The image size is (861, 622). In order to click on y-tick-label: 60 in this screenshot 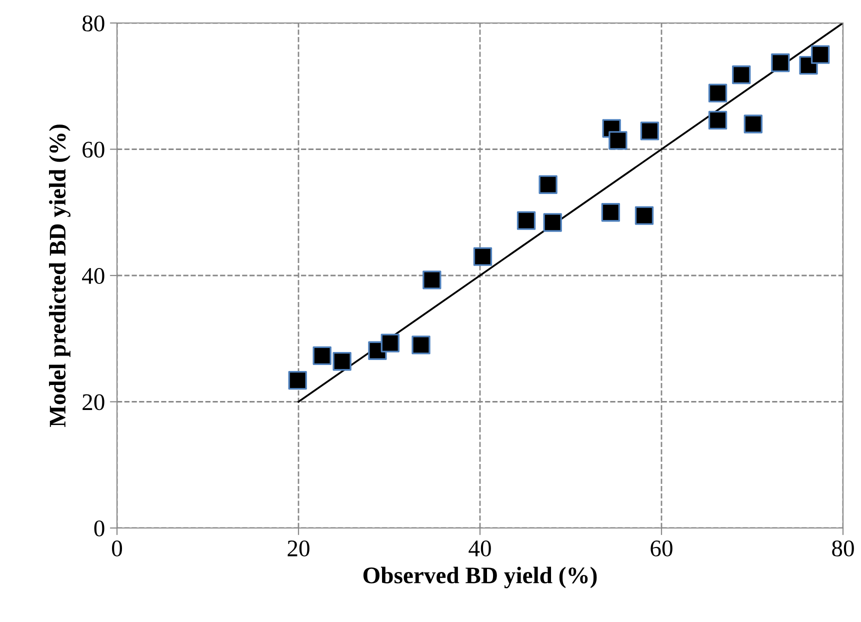, I will do `click(93, 150)`.